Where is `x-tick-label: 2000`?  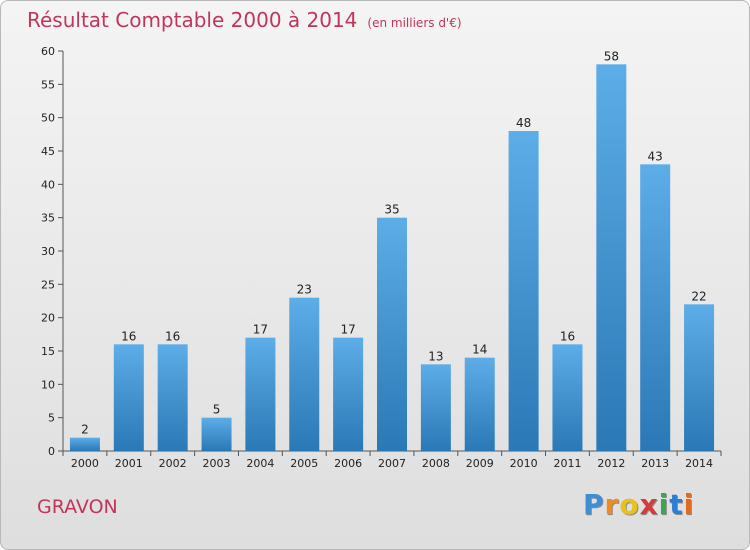 x-tick-label: 2000 is located at coordinates (85, 463).